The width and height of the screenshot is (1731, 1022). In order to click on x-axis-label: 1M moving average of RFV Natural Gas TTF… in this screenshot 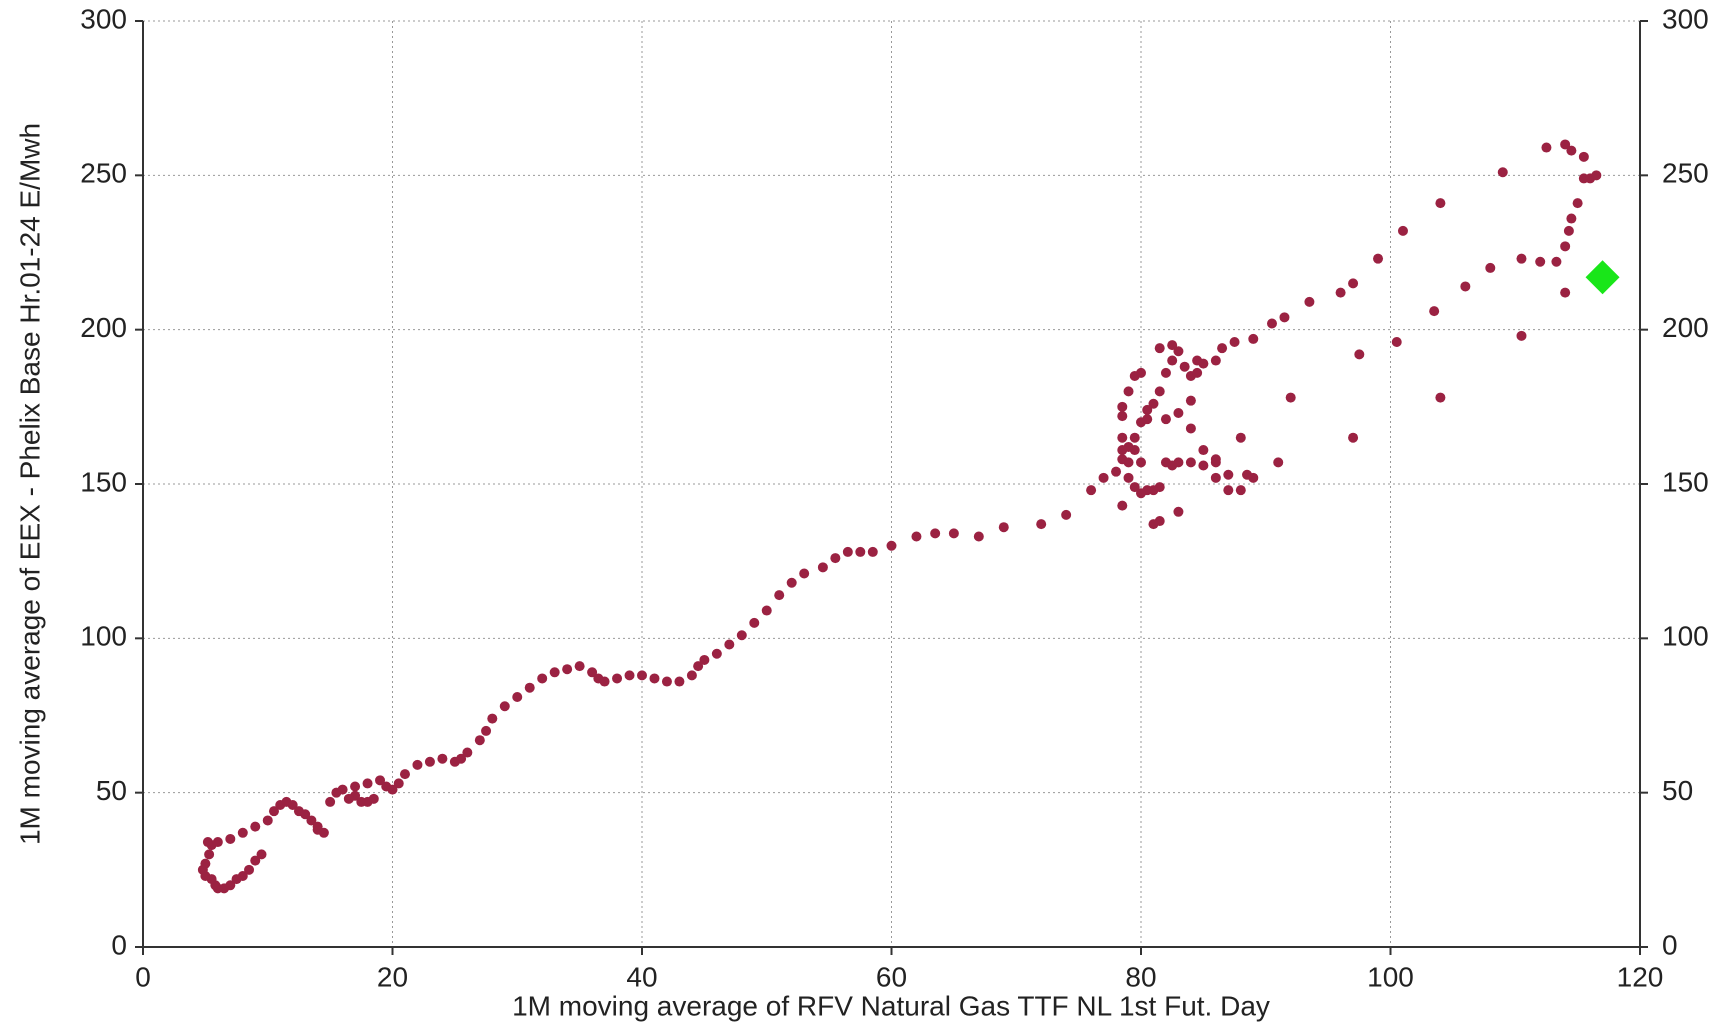, I will do `click(891, 1005)`.